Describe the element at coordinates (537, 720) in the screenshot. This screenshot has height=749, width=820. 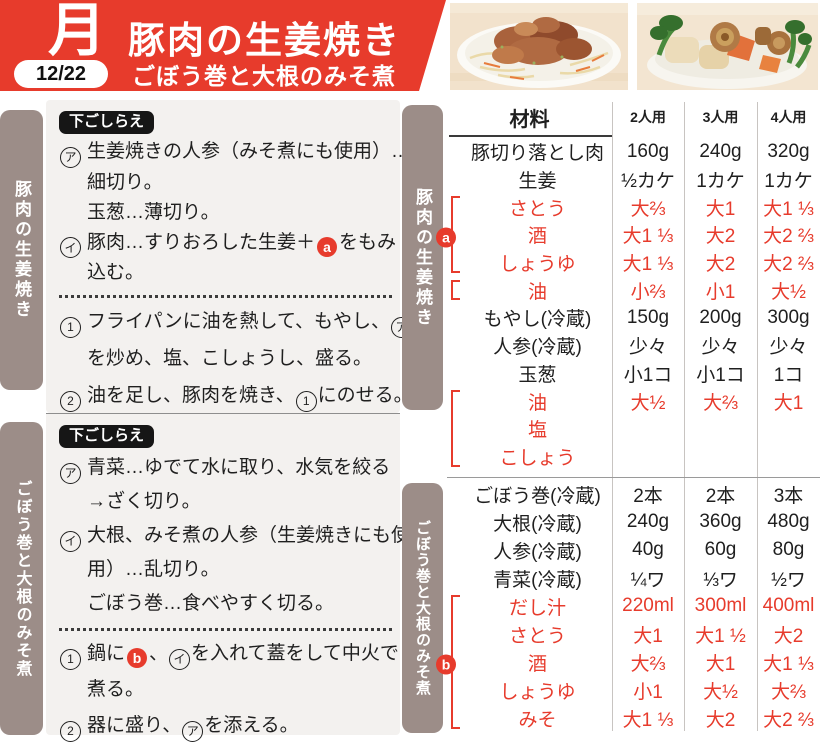
I see `ingredient-name: みそ` at that location.